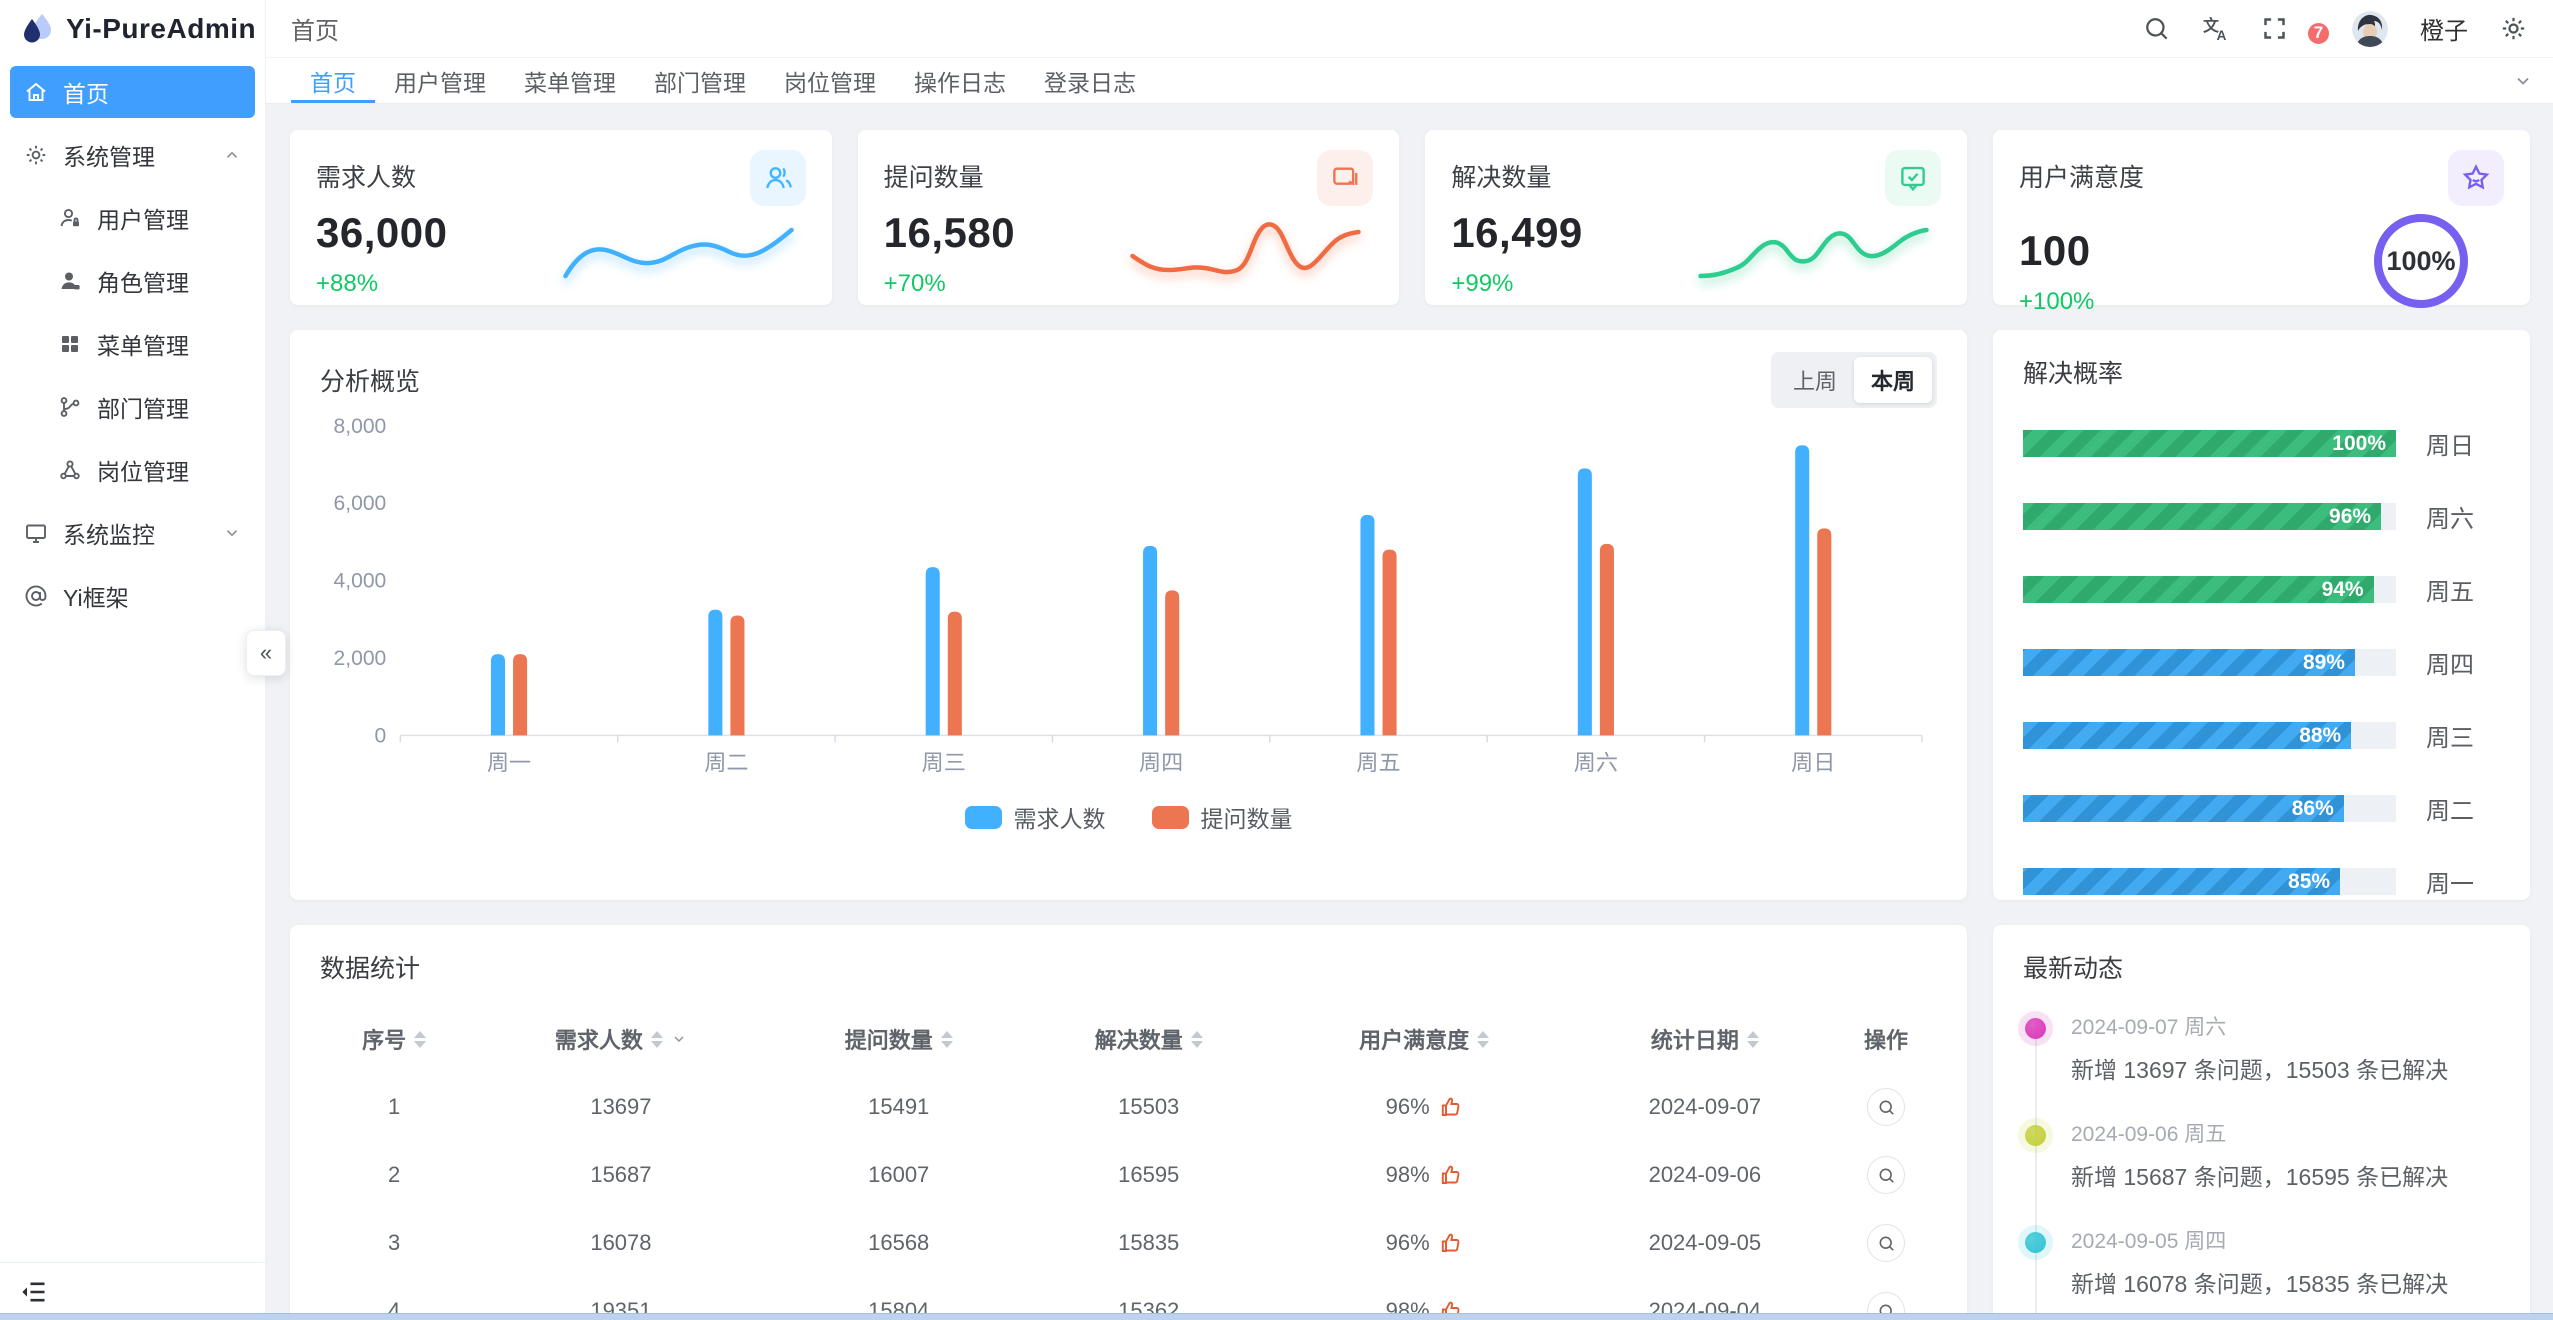 The height and width of the screenshot is (1320, 2553). What do you see at coordinates (440, 82) in the screenshot?
I see `tab-用户管理: 用户管理` at bounding box center [440, 82].